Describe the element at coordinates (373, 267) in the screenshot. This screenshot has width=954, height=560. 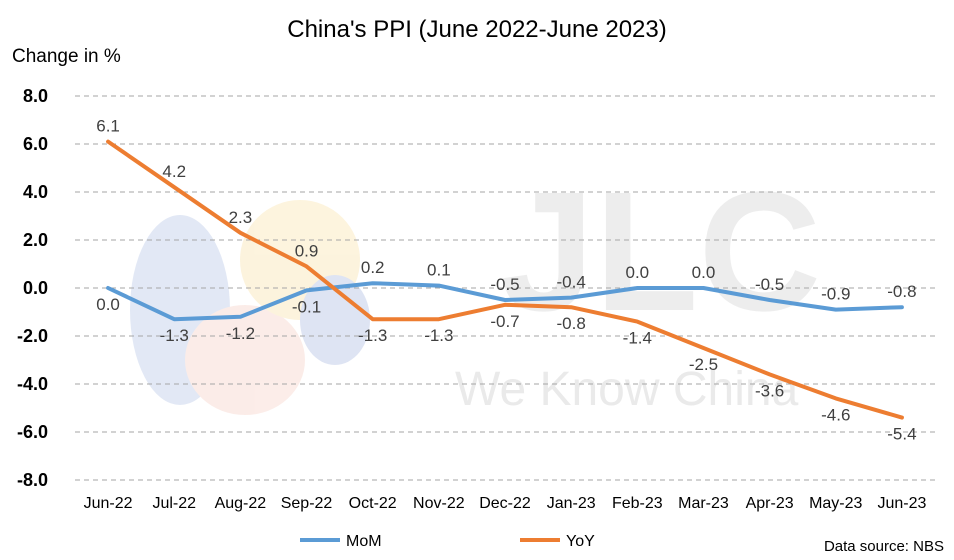
I see `data-label-mom: 0.2` at that location.